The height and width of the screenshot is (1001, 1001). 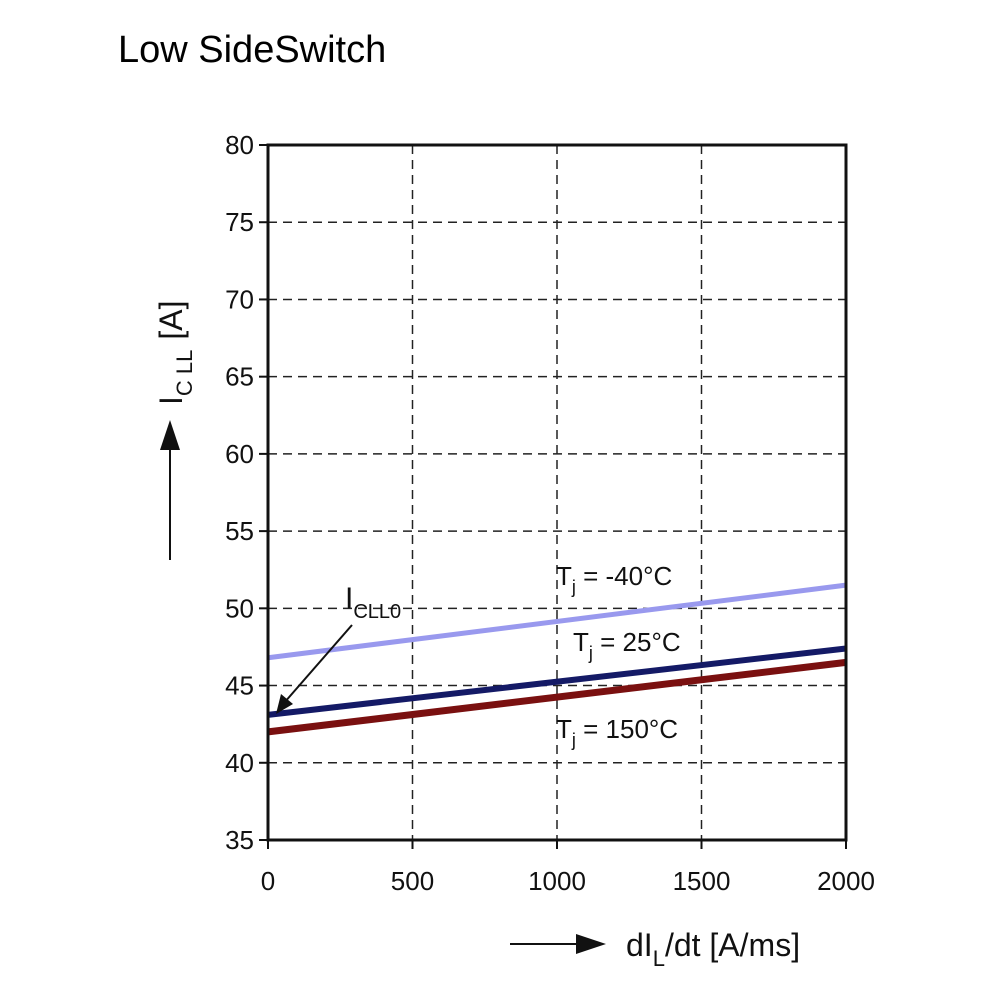 What do you see at coordinates (175, 353) in the screenshot?
I see `y-axis-label: IC LL[A]` at bounding box center [175, 353].